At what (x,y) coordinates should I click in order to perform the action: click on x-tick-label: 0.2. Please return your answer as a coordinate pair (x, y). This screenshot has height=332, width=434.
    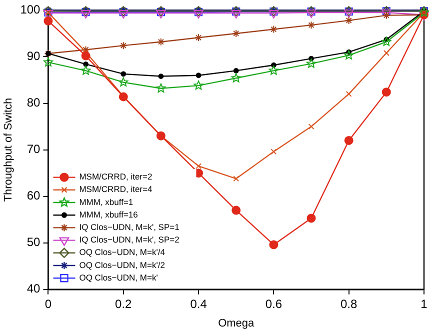
    Looking at the image, I should click on (123, 303).